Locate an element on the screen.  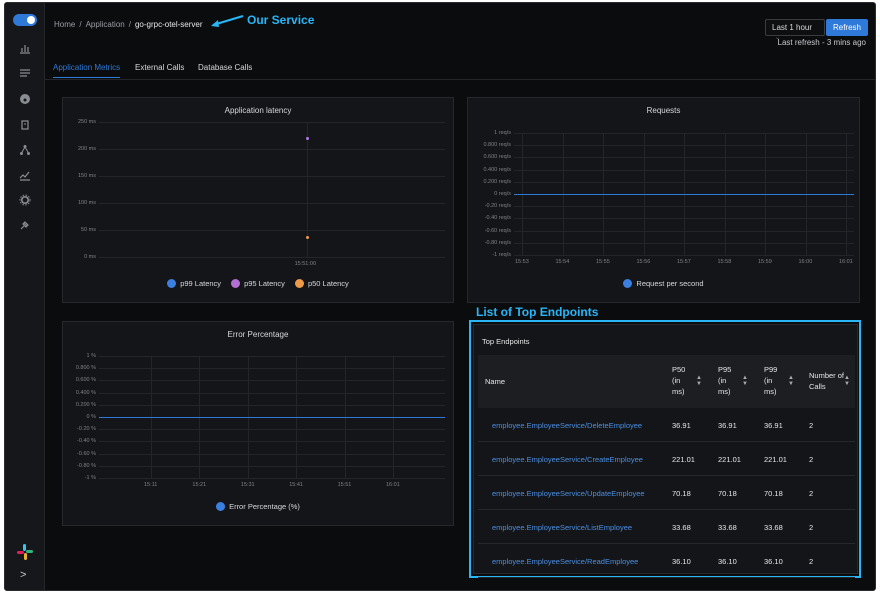
tab-external-calls: External Calls is located at coordinates (160, 67).